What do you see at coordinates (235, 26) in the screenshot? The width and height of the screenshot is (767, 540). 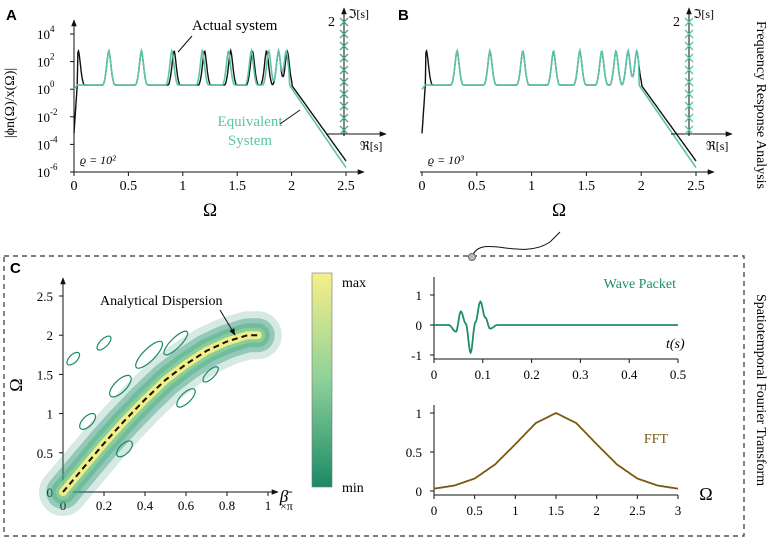 I see `annotation-actual-system: Actual system` at bounding box center [235, 26].